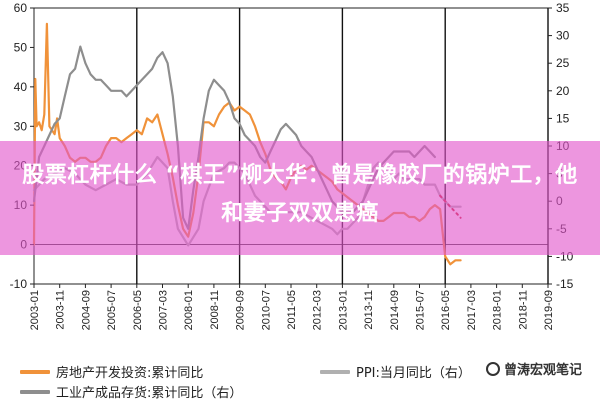  I want to click on x-tick-label: 2005-07, so click(112, 310).